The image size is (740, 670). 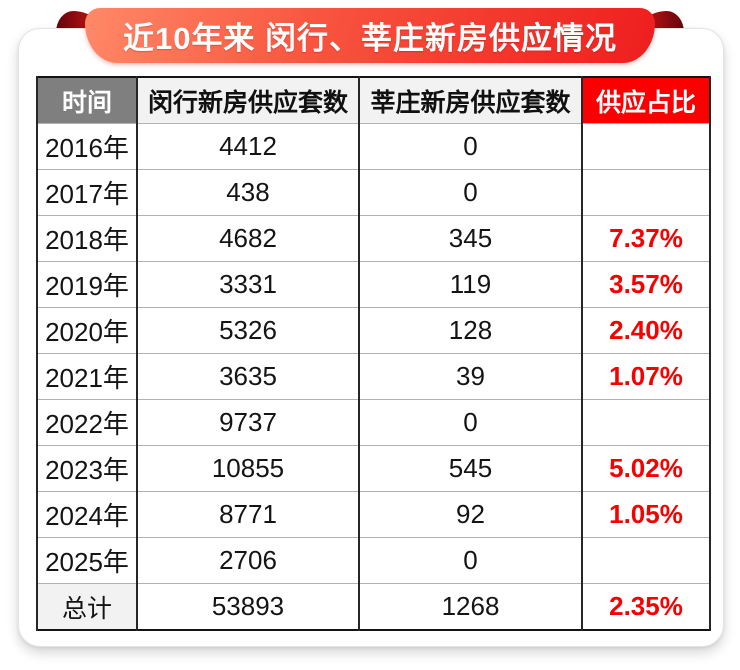 I want to click on year-cell: 2016年, so click(x=87, y=146).